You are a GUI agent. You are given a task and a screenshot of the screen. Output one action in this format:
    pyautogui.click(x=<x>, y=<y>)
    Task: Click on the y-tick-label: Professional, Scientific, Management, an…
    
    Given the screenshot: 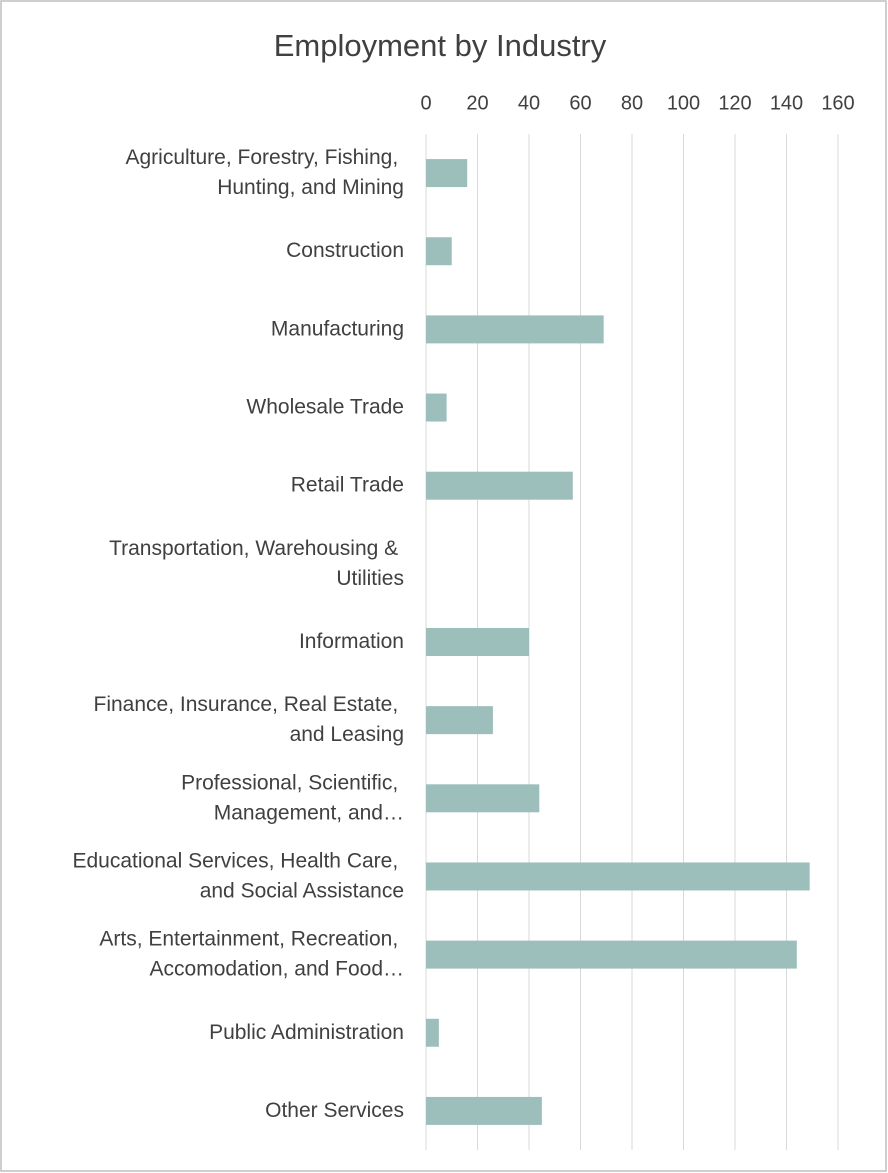 What is the action you would take?
    pyautogui.click(x=292, y=797)
    